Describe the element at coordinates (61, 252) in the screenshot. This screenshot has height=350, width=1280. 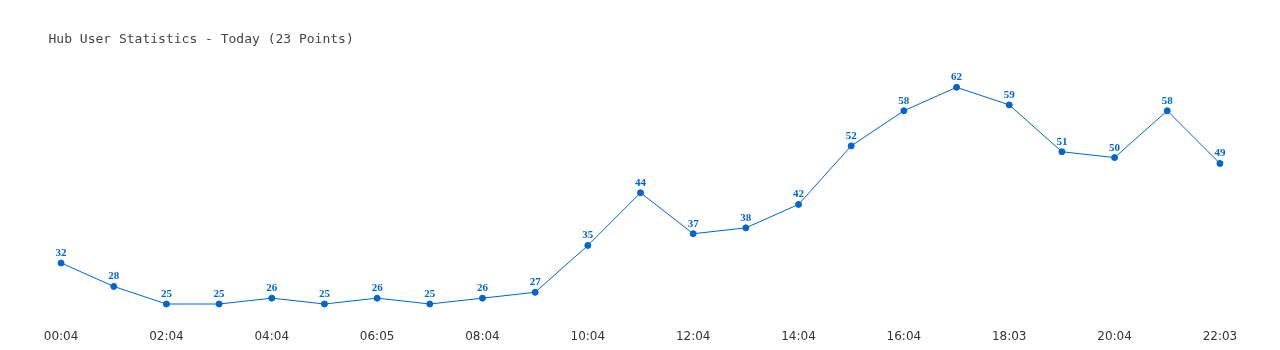
I see `data-label: 32` at that location.